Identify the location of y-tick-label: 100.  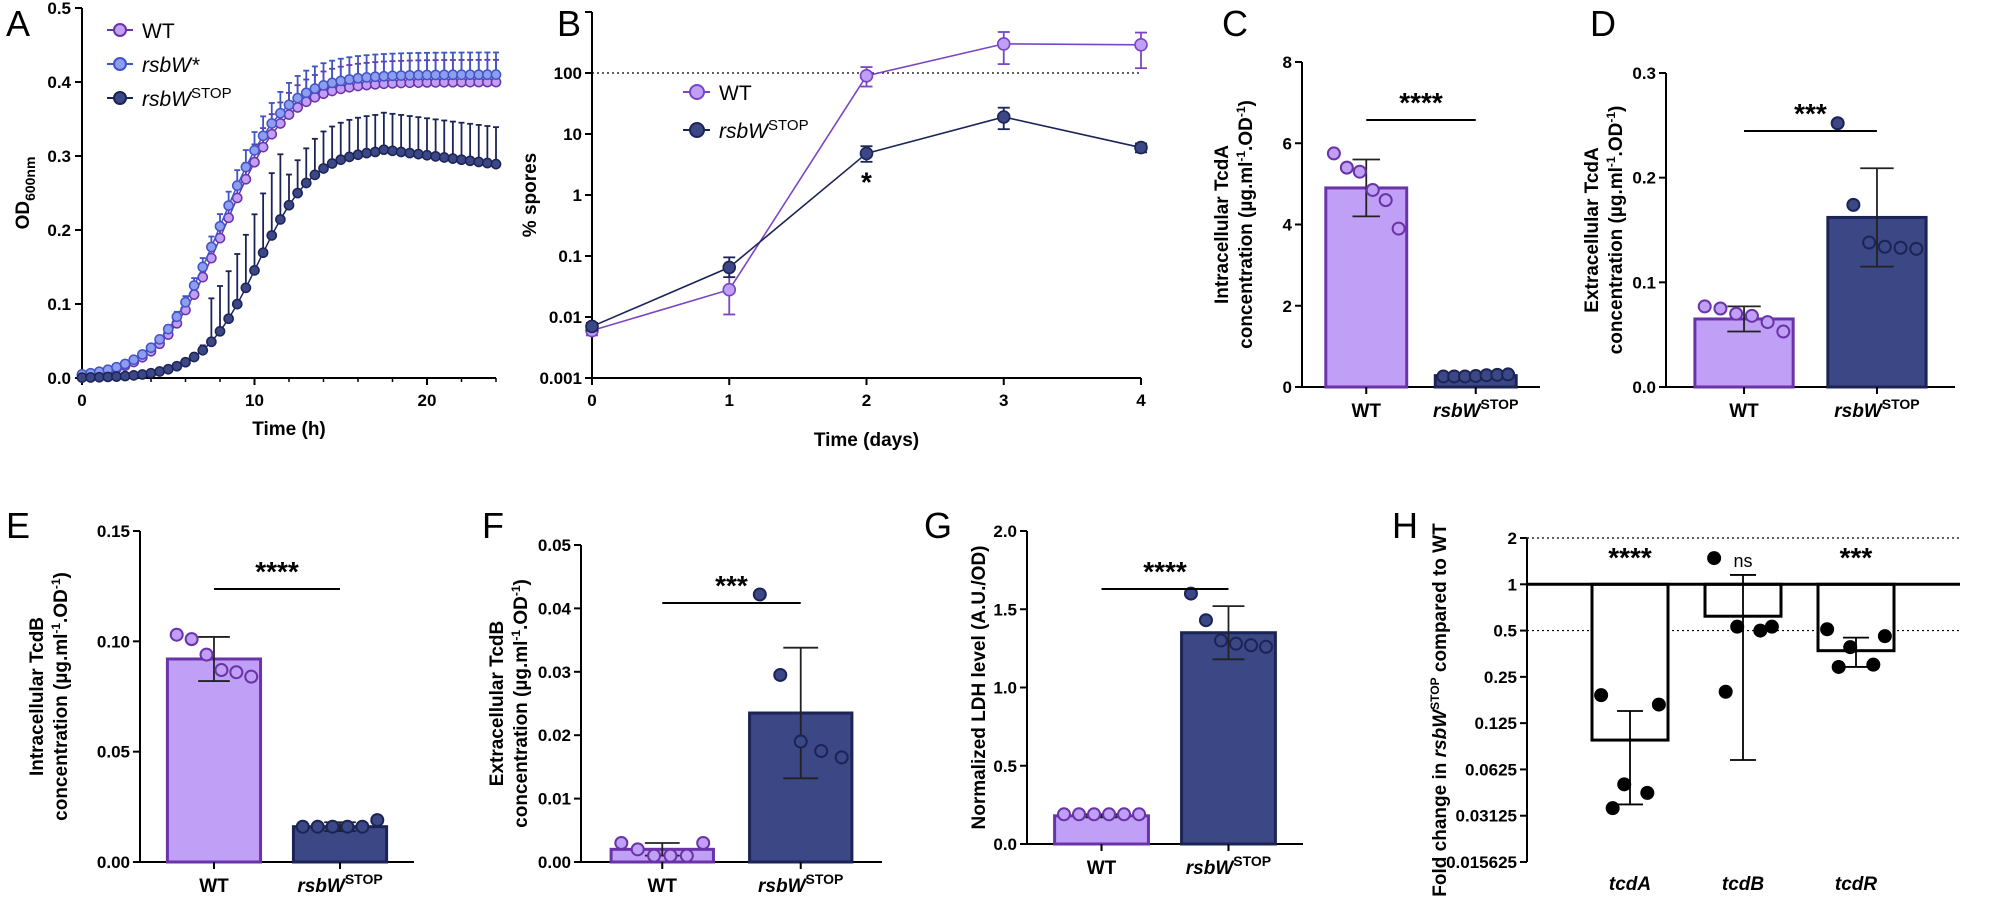
(568, 73).